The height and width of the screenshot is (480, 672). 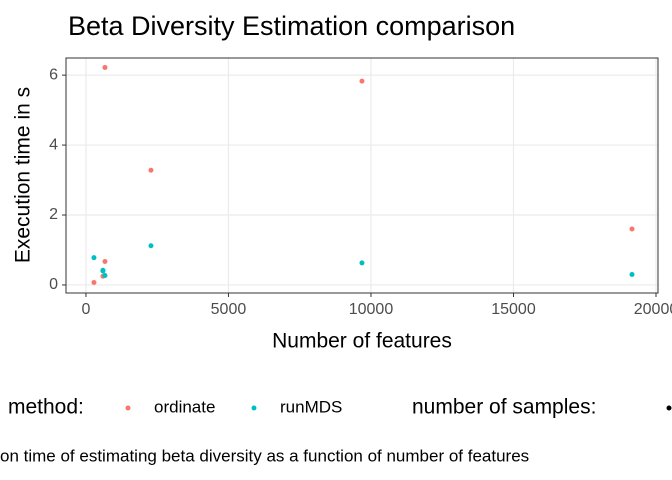 I want to click on x-tick-label: 0, so click(x=85, y=309).